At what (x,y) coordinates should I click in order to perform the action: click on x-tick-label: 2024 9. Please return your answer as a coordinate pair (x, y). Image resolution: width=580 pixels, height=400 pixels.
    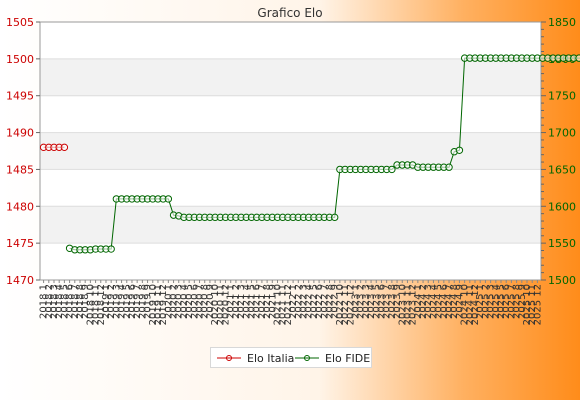
    Looking at the image, I should click on (459, 301).